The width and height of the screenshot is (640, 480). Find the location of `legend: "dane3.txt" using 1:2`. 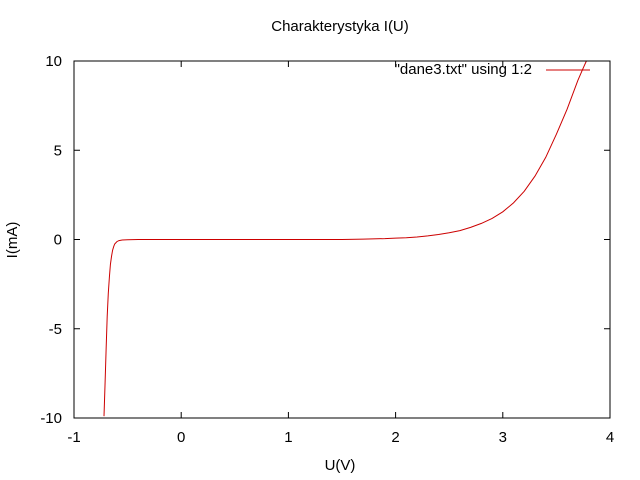

legend: "dane3.txt" using 1:2 is located at coordinates (492, 69).